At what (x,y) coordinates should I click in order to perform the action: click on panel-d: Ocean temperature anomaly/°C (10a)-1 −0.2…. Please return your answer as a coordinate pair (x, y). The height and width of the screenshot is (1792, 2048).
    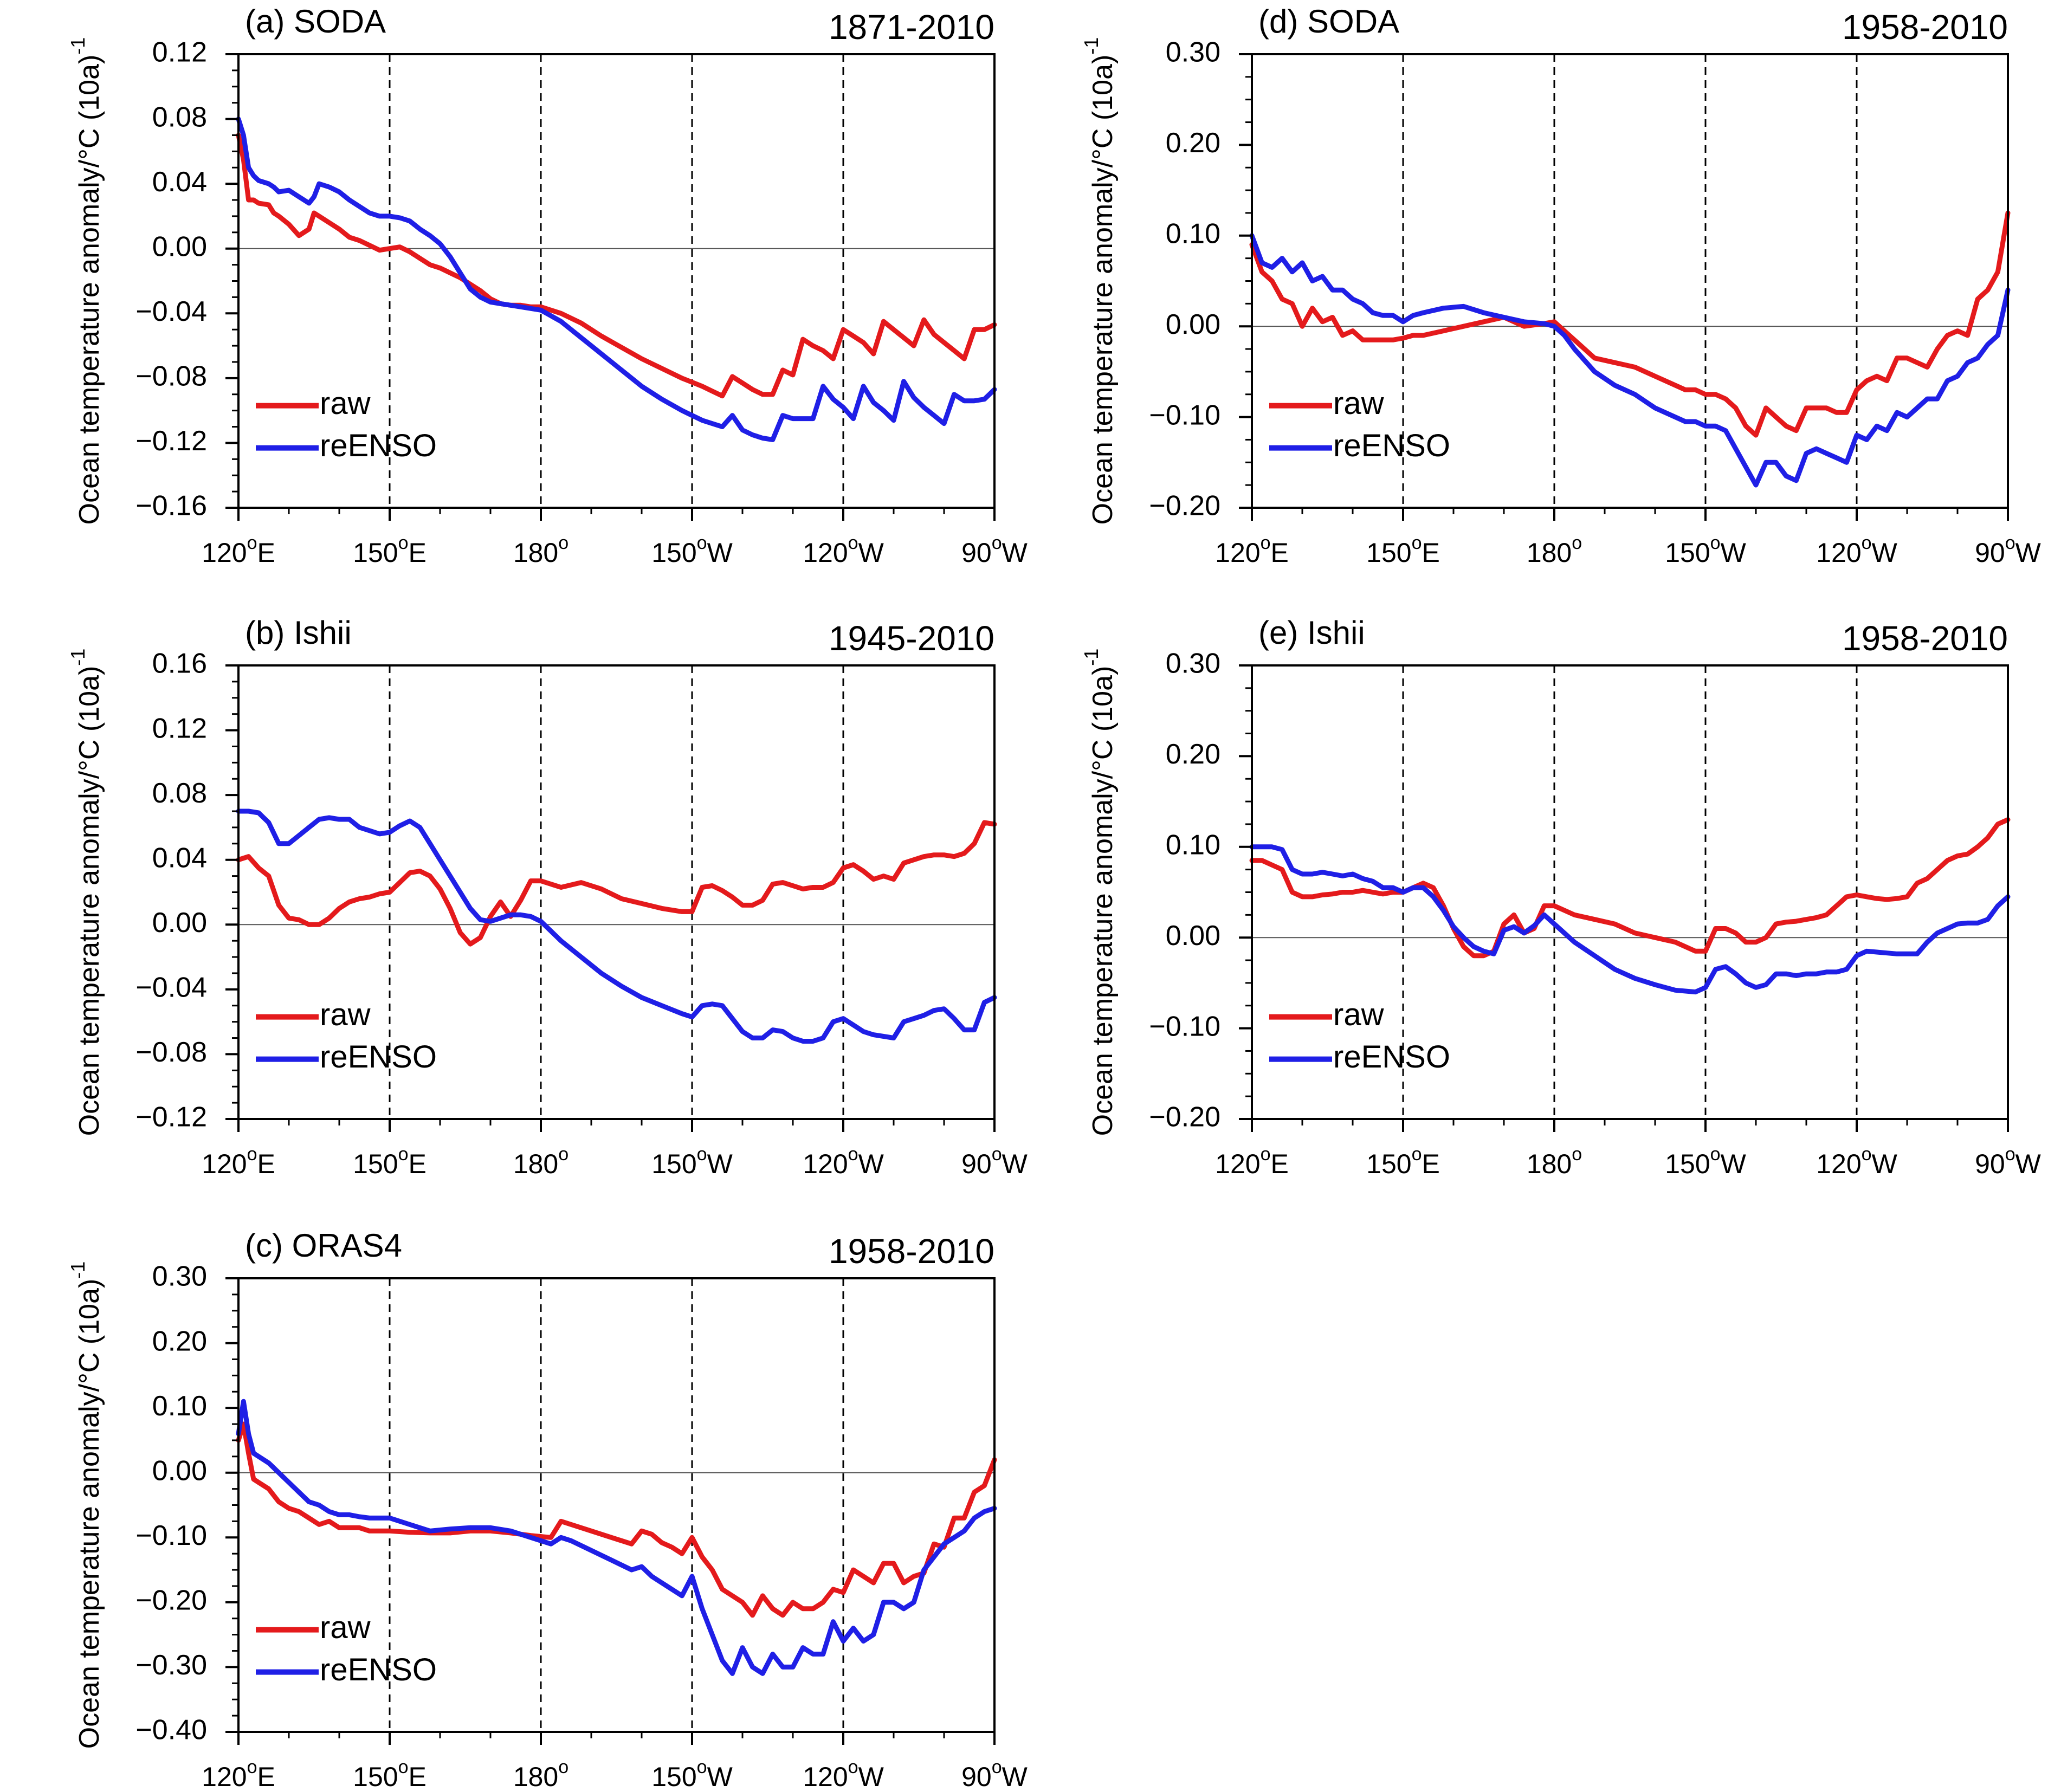
    Looking at the image, I should click on (1560, 286).